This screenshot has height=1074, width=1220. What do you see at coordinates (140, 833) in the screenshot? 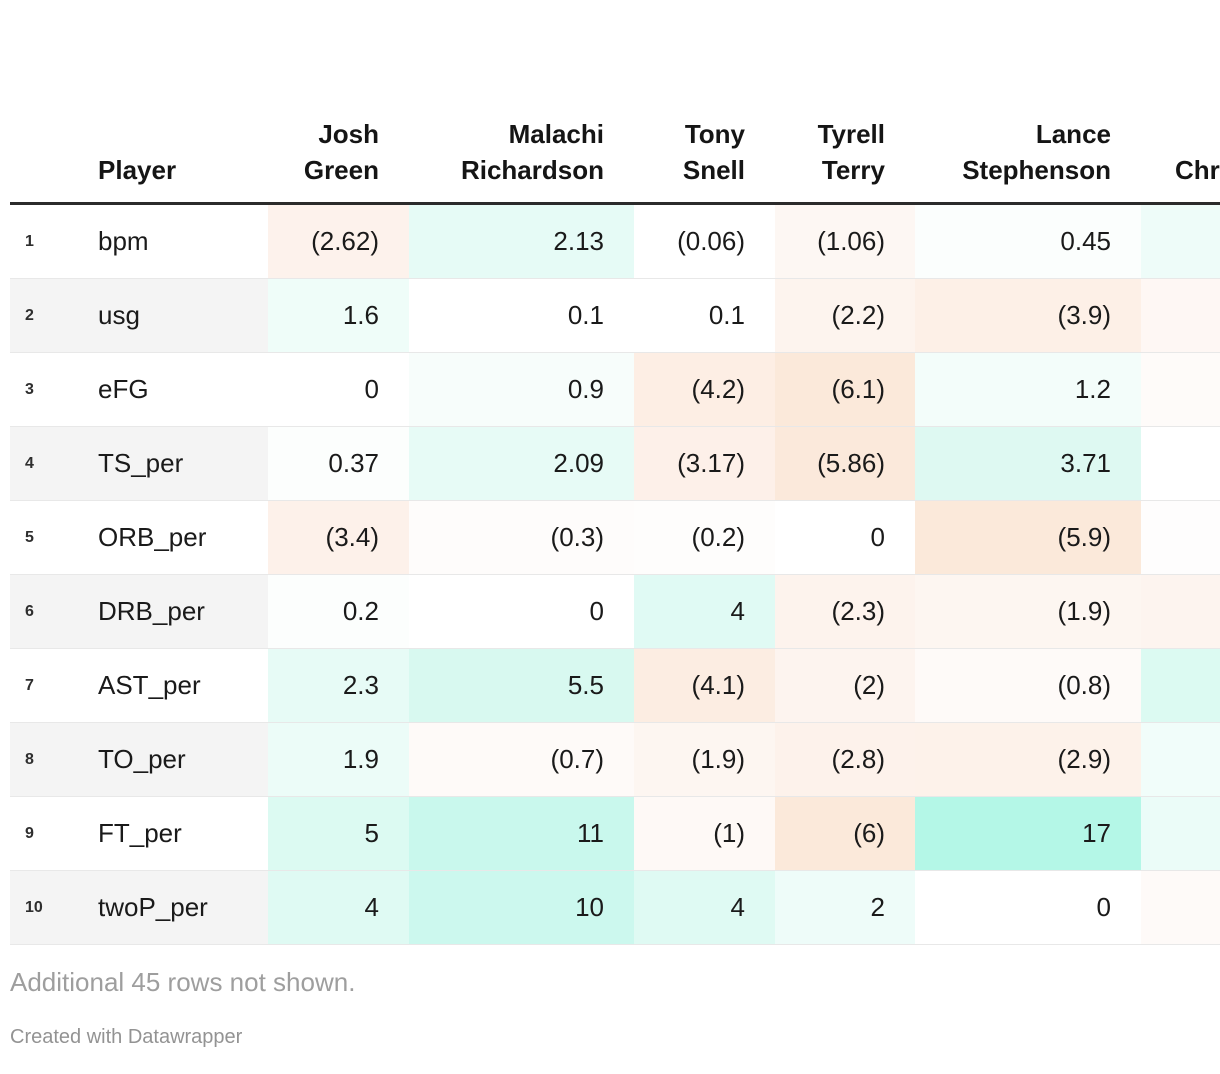
I see `stat-name: FT_per` at bounding box center [140, 833].